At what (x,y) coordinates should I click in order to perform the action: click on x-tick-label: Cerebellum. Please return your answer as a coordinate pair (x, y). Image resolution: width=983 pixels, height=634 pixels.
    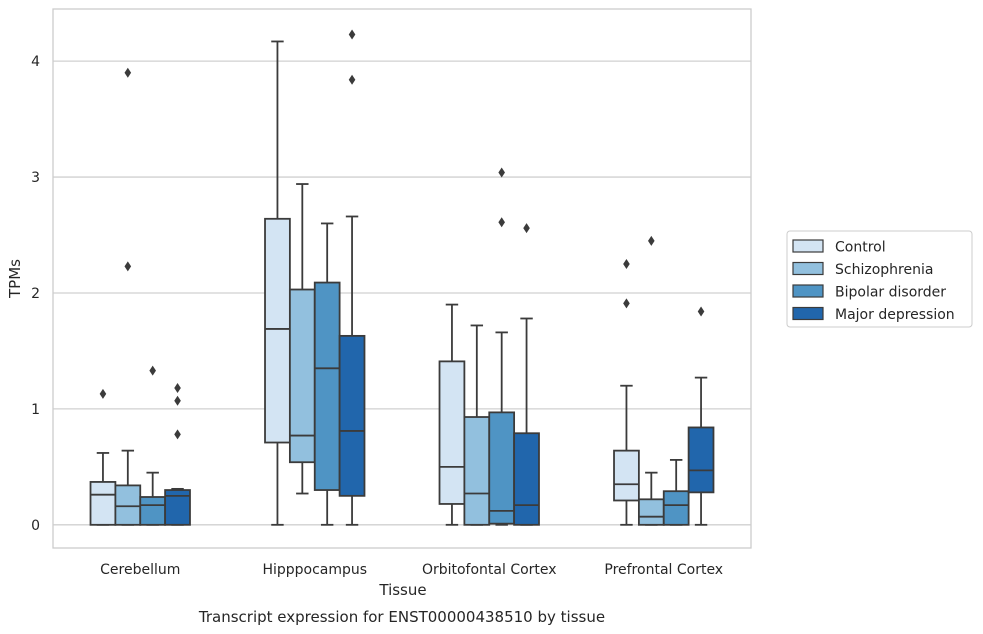
    Looking at the image, I should click on (140, 570).